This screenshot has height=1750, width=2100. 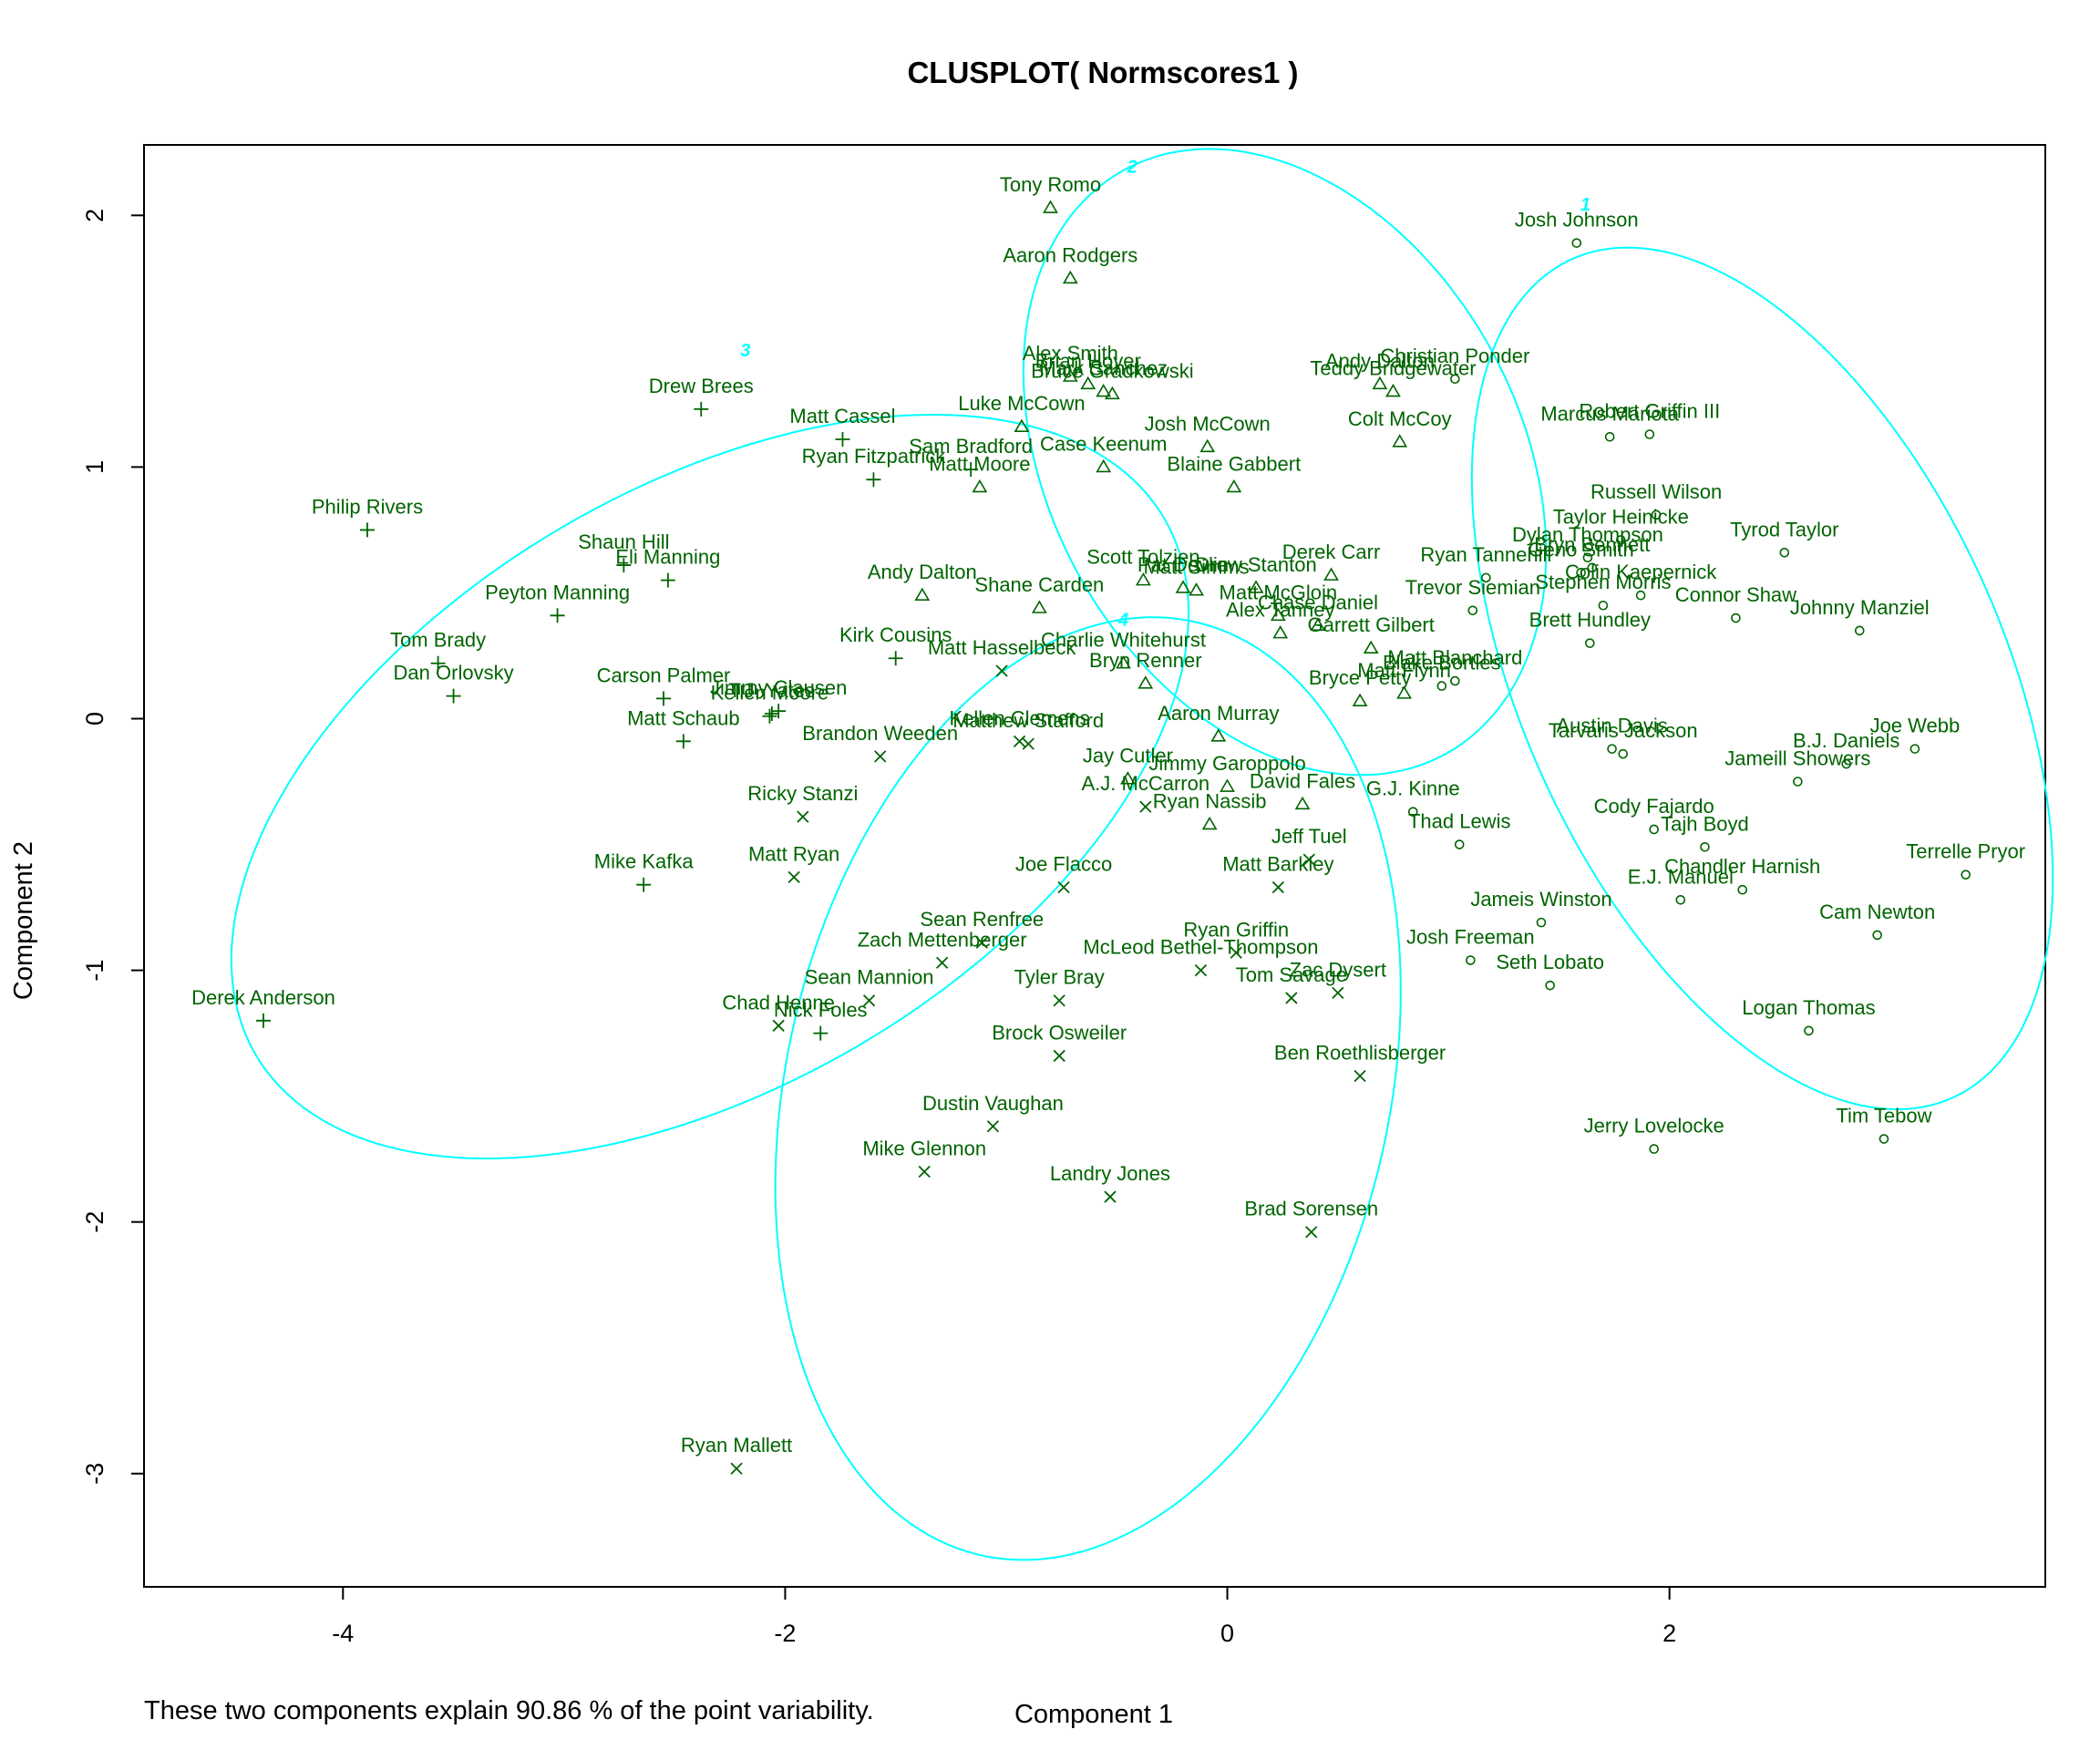 I want to click on point-label: Drew Brees, so click(x=702, y=386).